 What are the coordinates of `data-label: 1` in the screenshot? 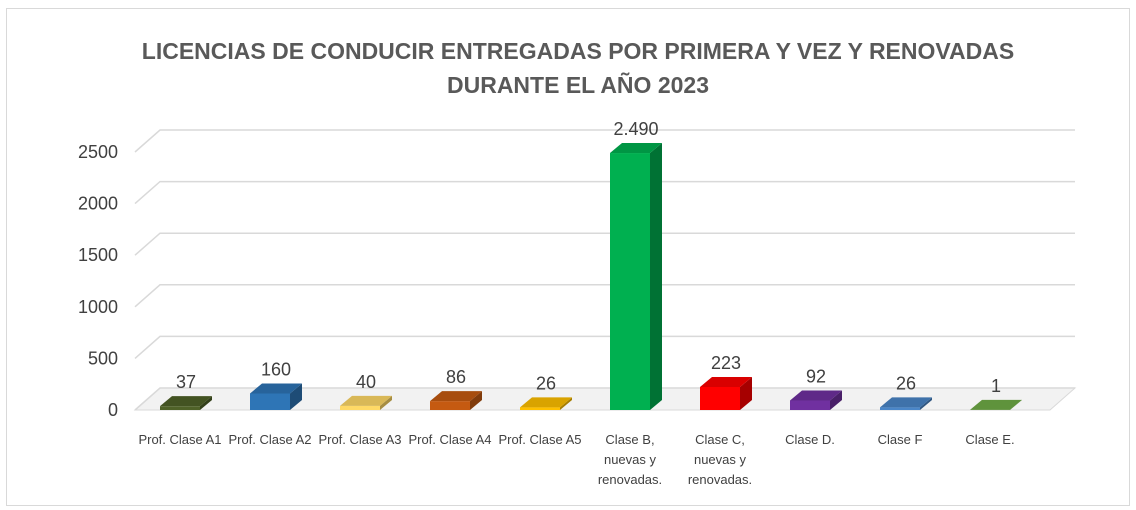 It's located at (996, 386).